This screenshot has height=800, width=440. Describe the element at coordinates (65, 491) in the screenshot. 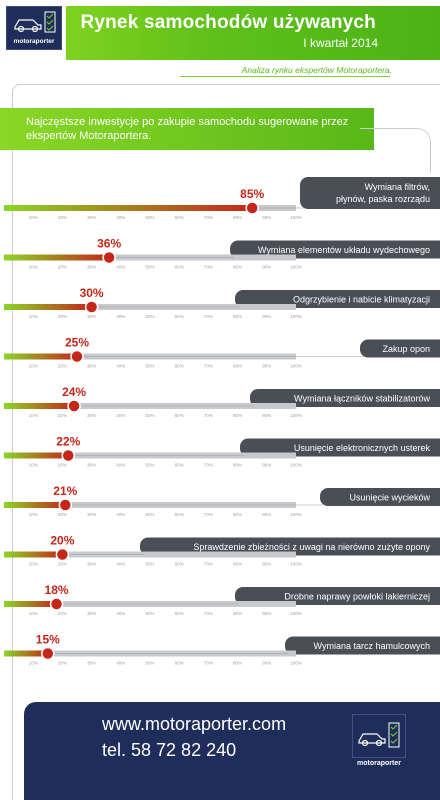

I see `value-label: 21%` at that location.